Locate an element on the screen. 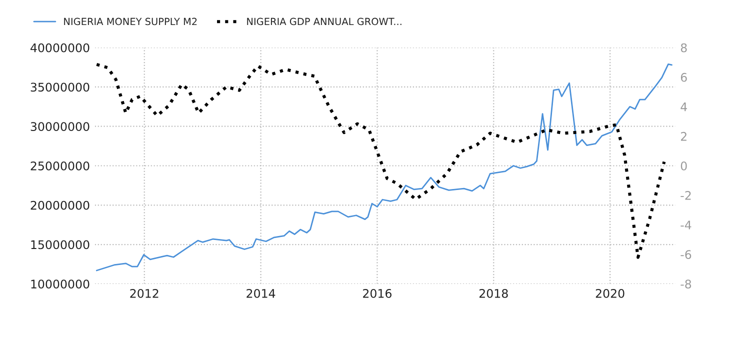 The image size is (730, 340). x-tick-label: 2016 is located at coordinates (377, 293).